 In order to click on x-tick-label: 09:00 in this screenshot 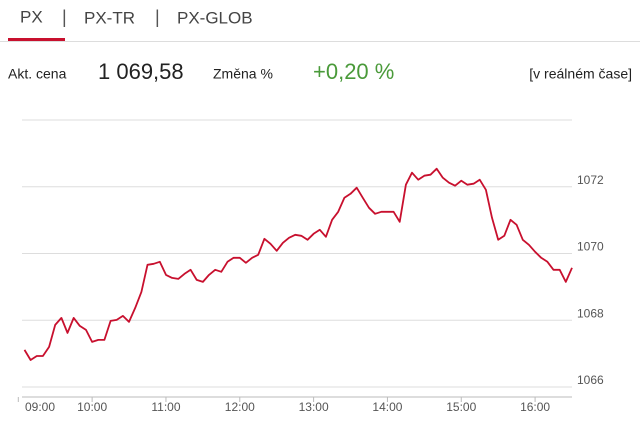, I will do `click(40, 407)`.